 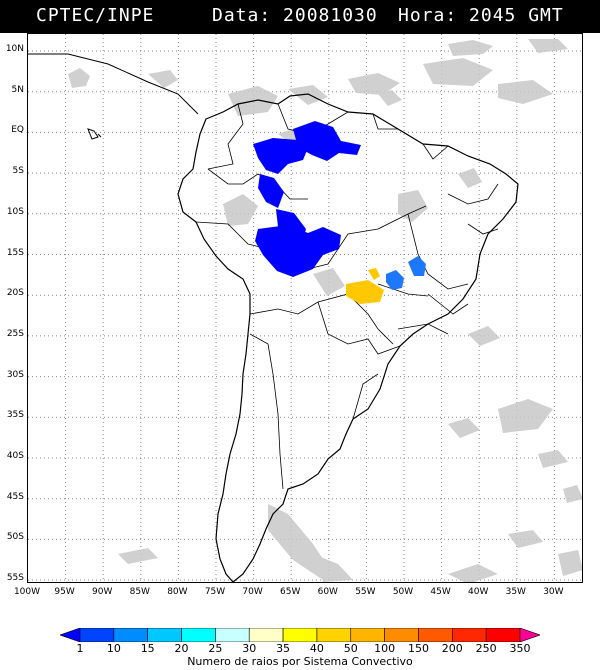 I want to click on lat-tick-label: 5S, so click(x=18, y=171).